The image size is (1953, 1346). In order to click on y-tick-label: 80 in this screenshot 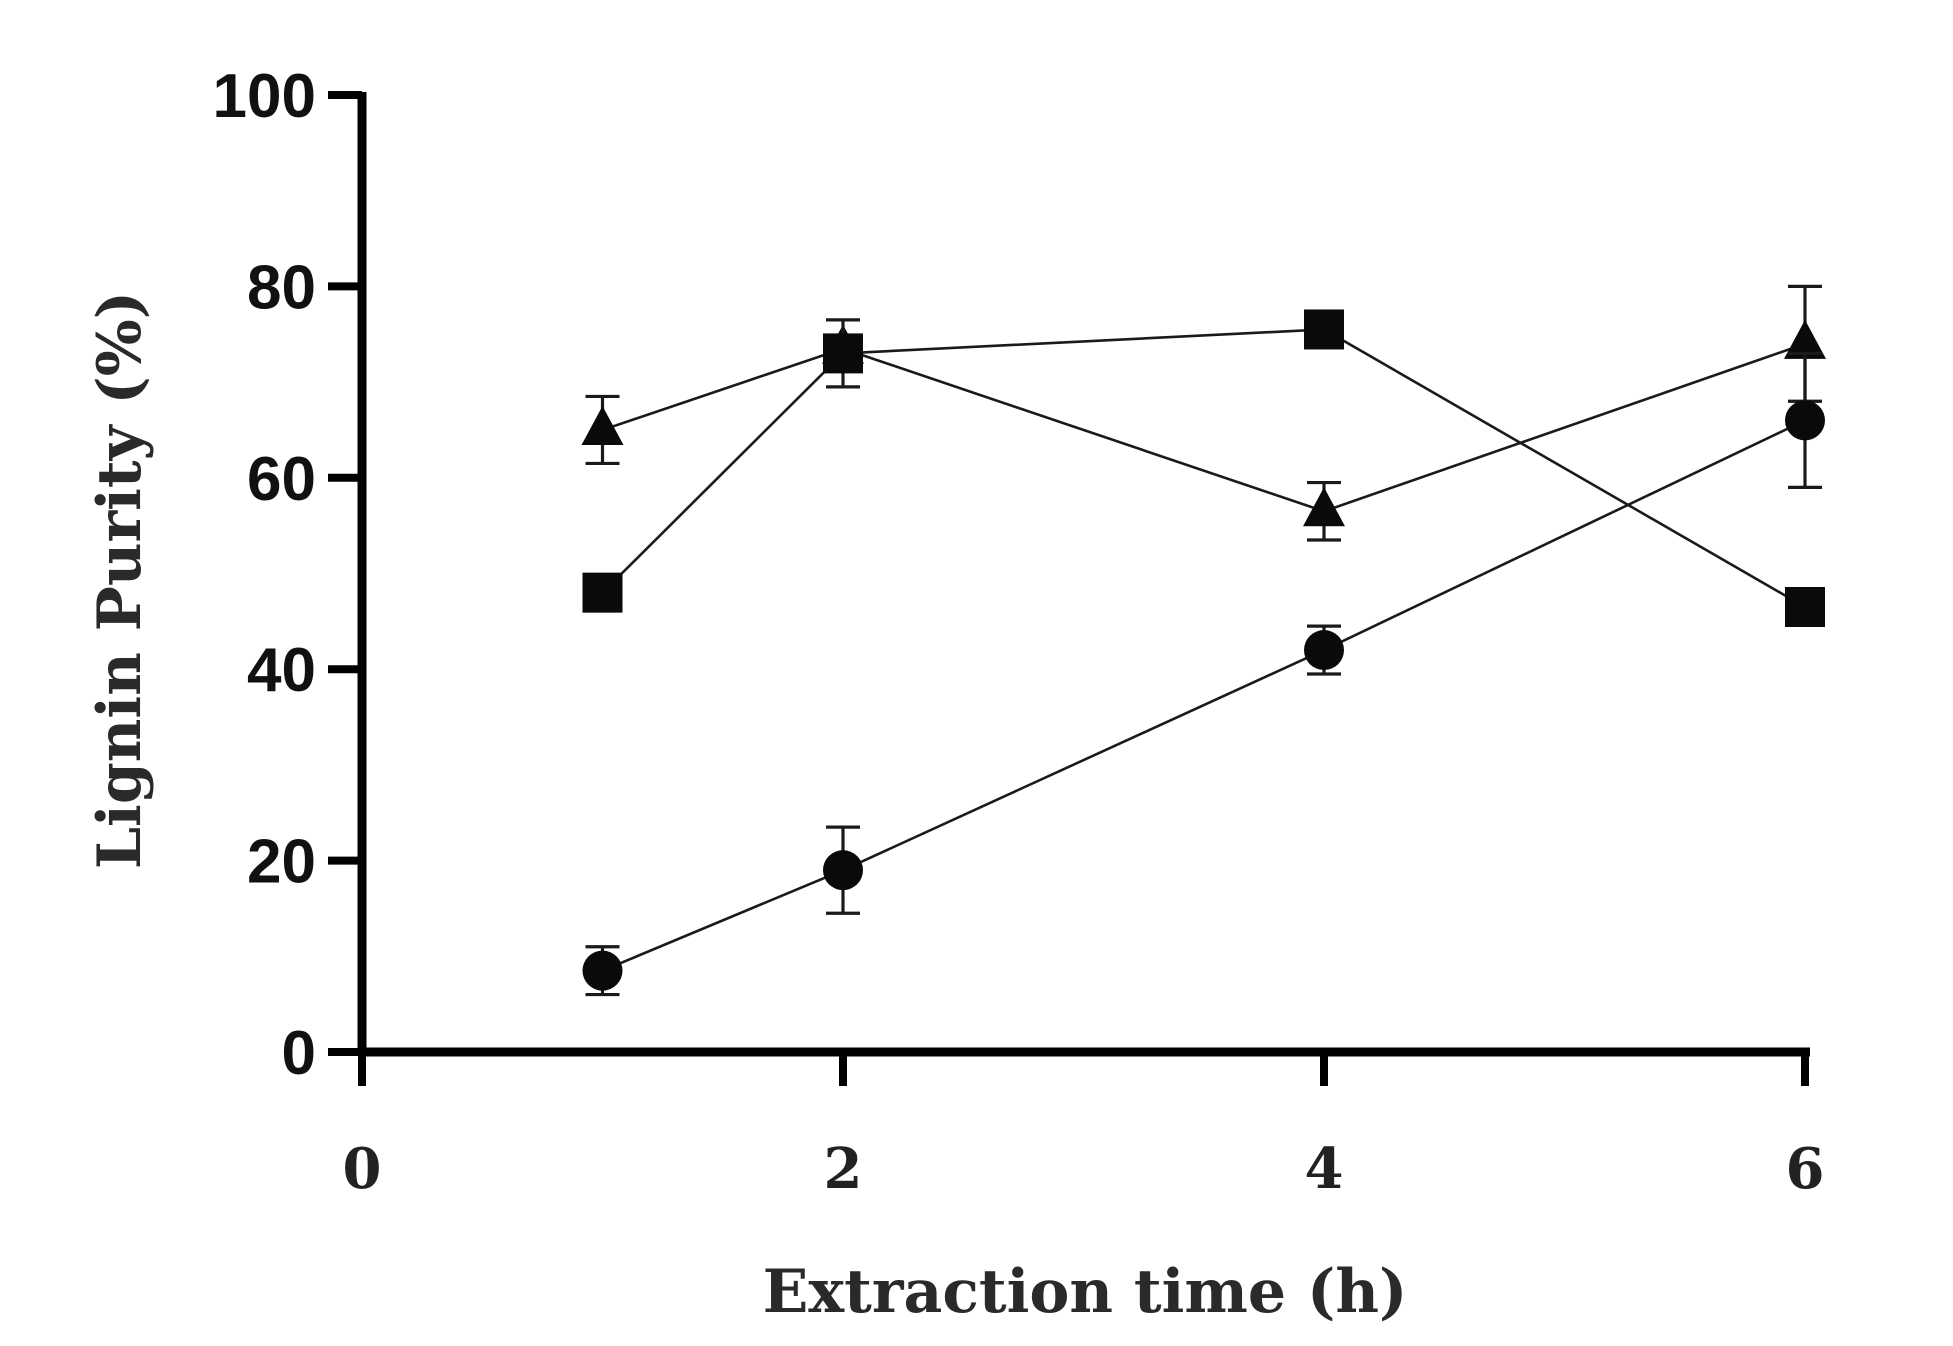, I will do `click(281, 287)`.